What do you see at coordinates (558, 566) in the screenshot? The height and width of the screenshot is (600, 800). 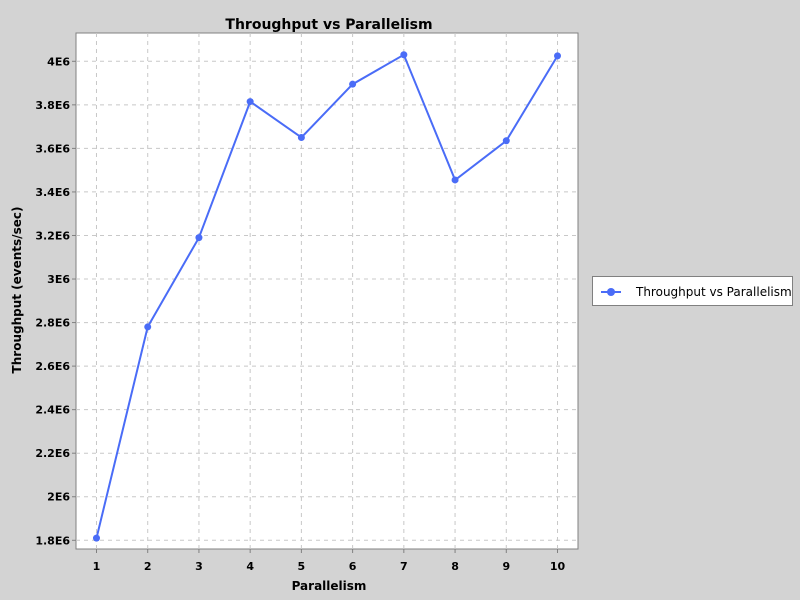 I see `x-tick-label: 10` at bounding box center [558, 566].